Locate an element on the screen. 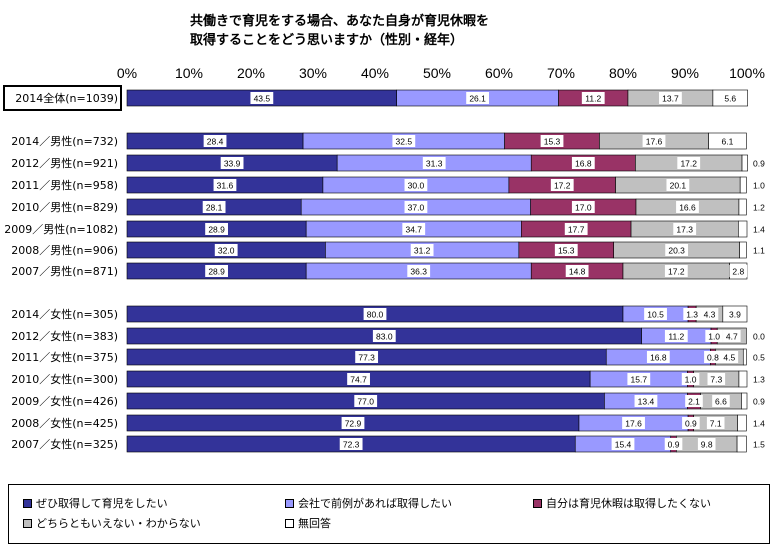  data-label: 1.0 is located at coordinates (759, 186).